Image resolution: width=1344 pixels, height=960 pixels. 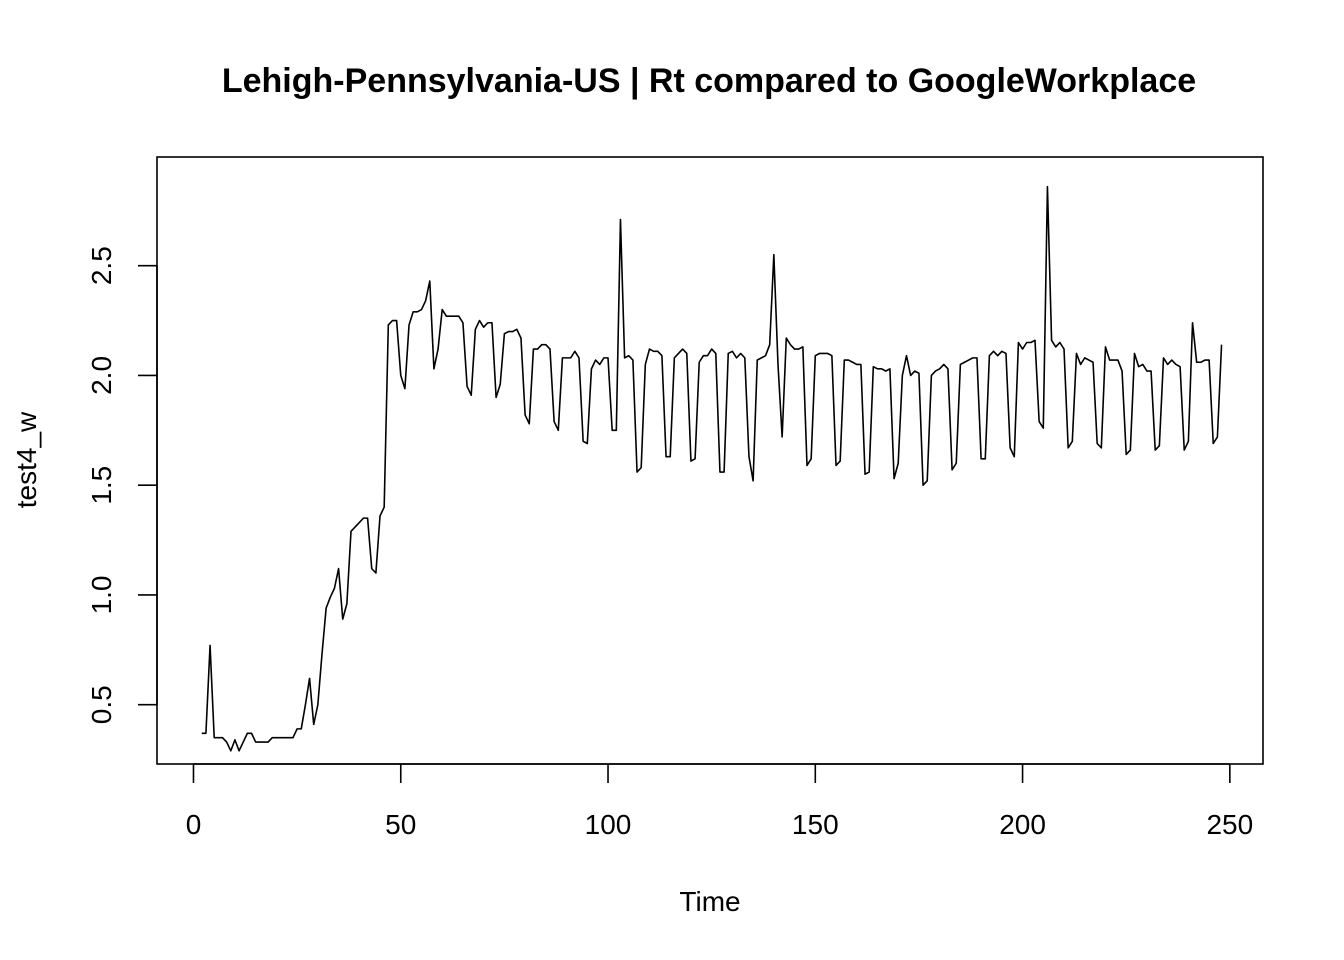 I want to click on y-axis-label: test4_w, so click(x=26, y=459).